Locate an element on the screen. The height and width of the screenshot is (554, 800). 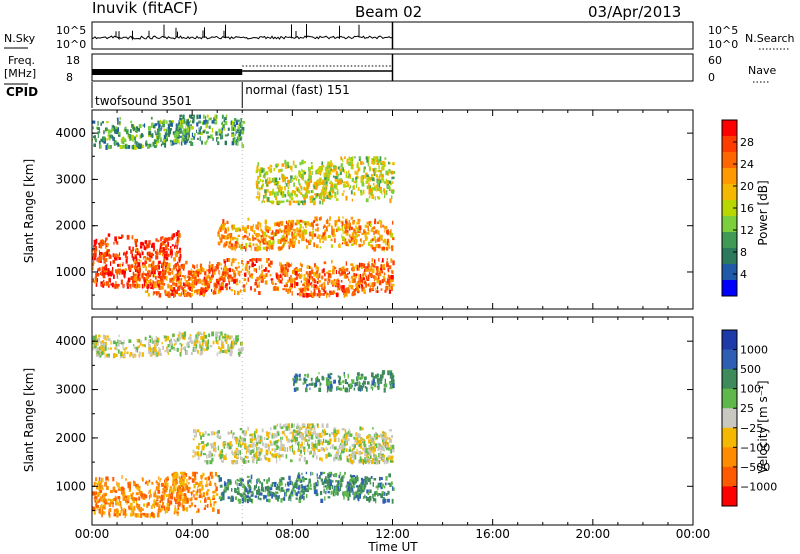
noise-panel: N.Sky 10^5 10^0 10^5 10^0 N.Search is located at coordinates (399, 36).